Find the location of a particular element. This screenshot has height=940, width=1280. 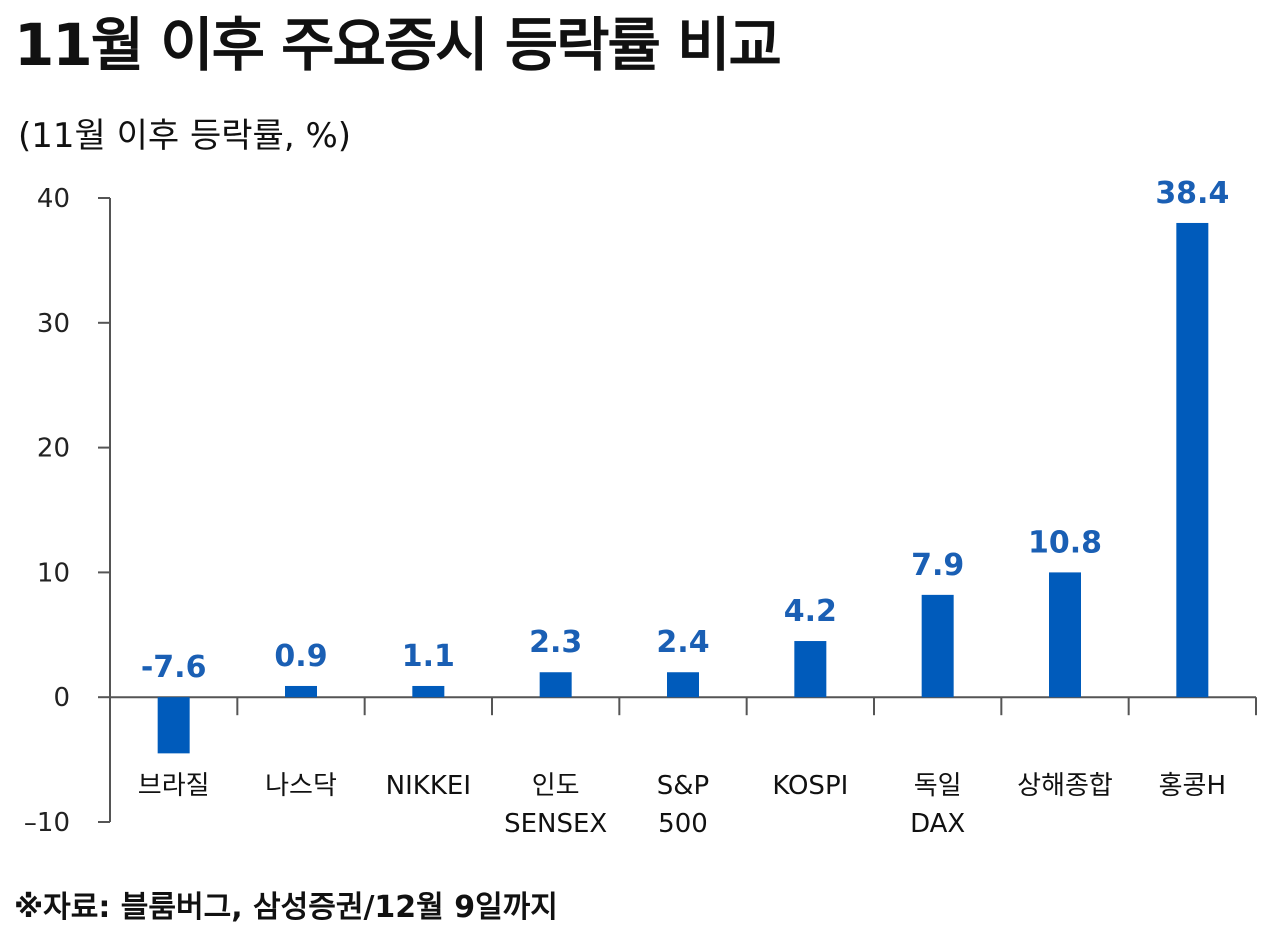

x-tick-label: 브라질 is located at coordinates (174, 786).